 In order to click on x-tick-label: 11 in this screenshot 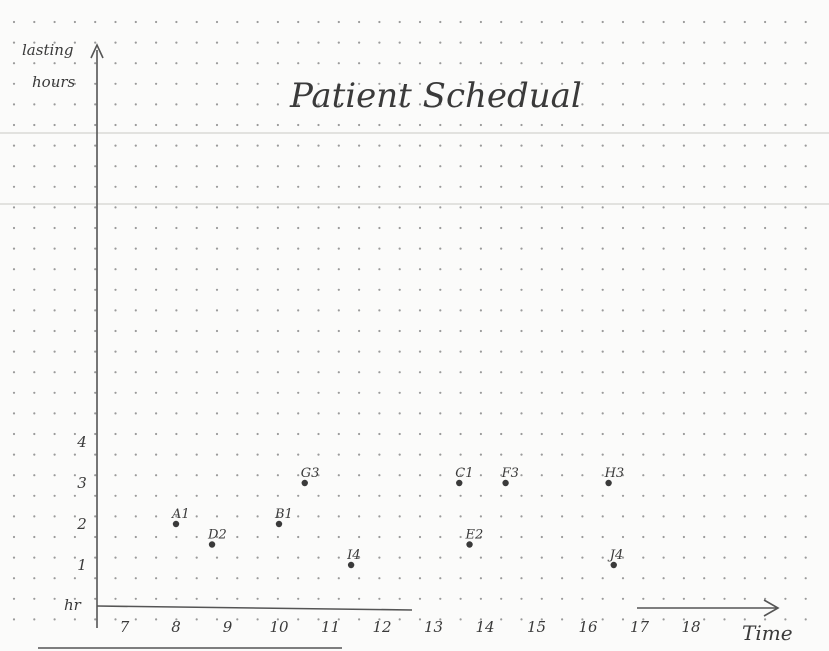, I will do `click(330, 627)`.